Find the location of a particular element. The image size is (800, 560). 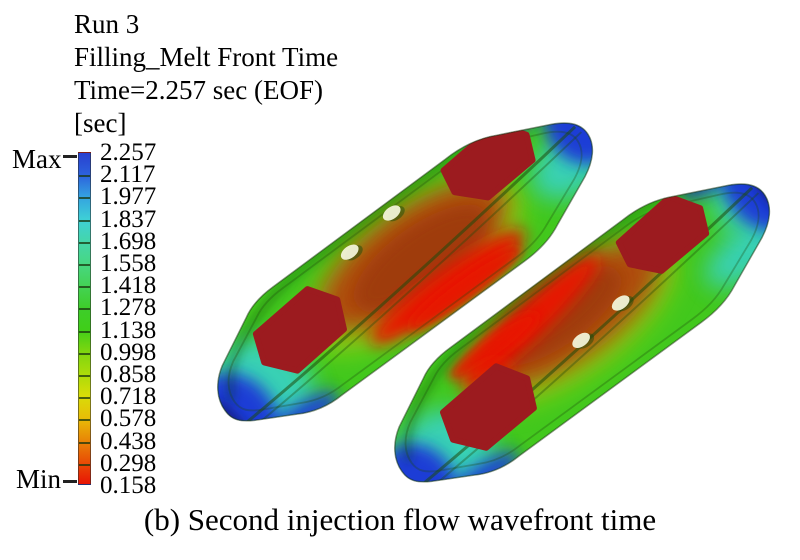

colorbar-max-tick is located at coordinates (70, 156).